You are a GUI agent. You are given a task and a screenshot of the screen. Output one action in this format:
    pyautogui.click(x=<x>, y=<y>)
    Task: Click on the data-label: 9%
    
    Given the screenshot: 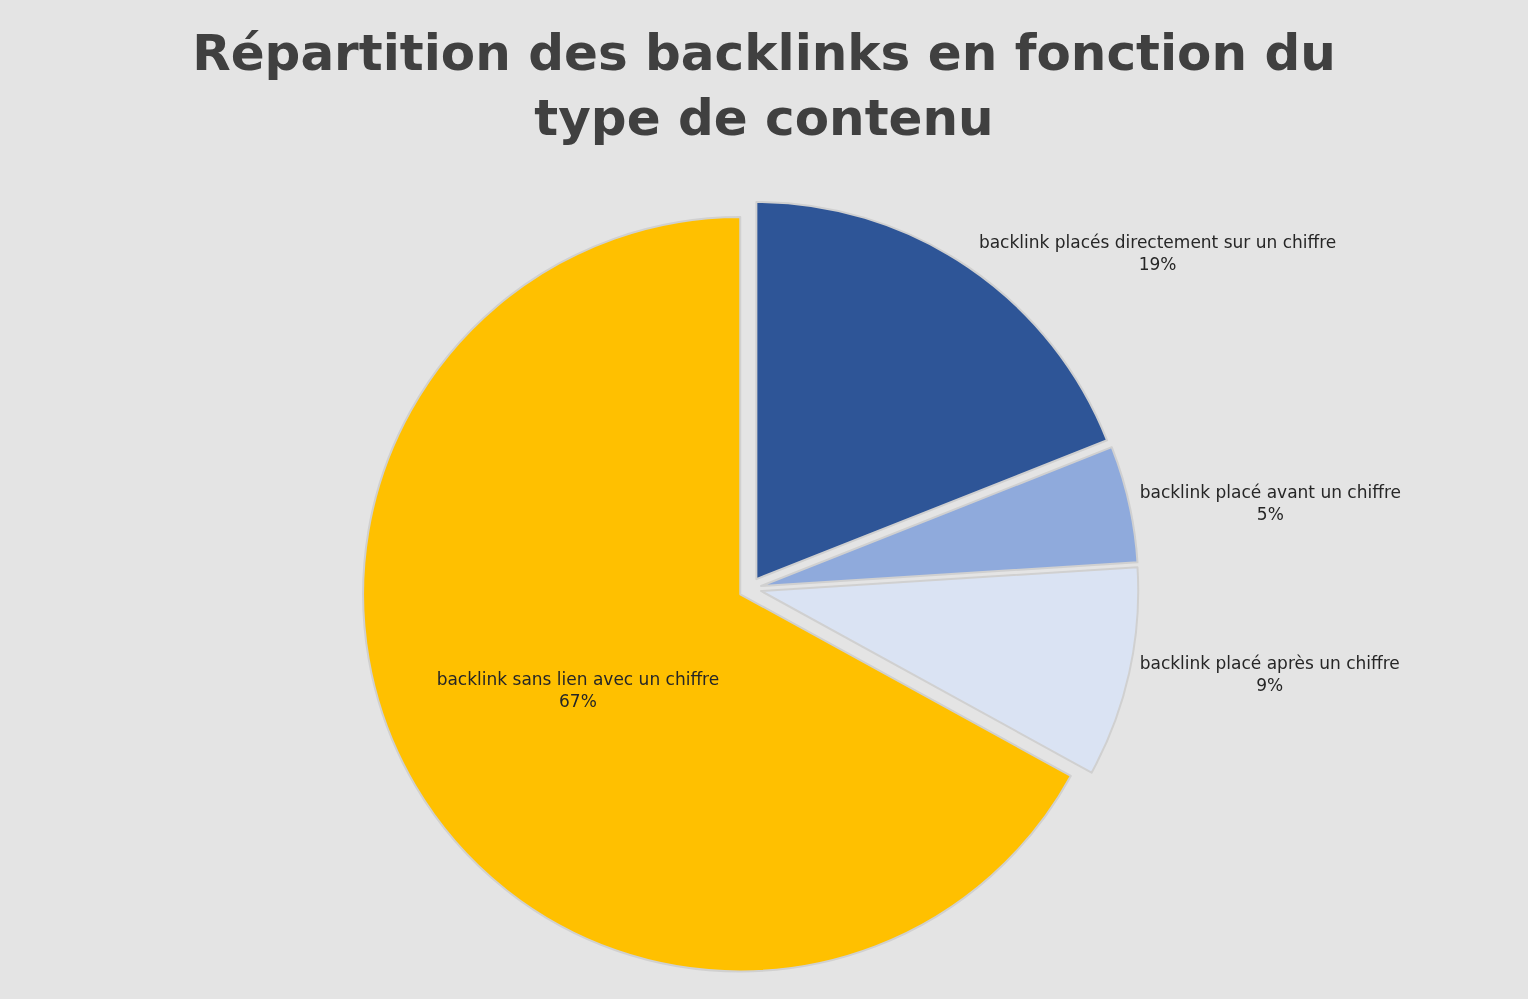 What is the action you would take?
    pyautogui.click(x=1270, y=685)
    